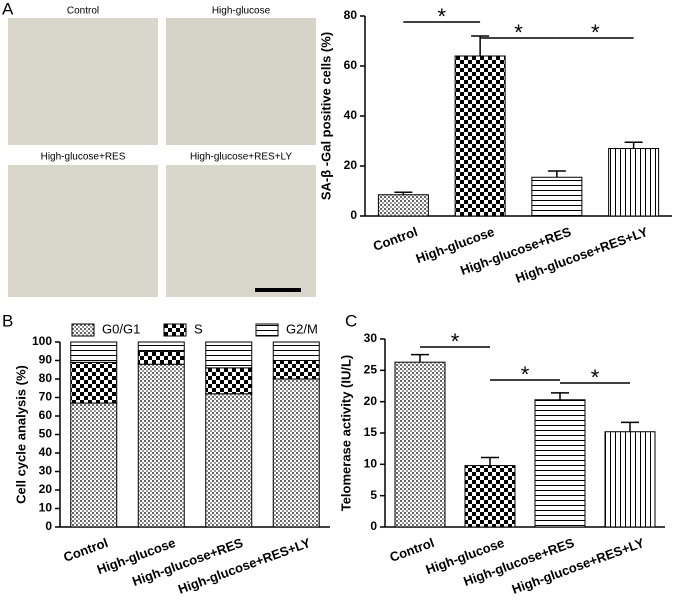 This screenshot has height=607, width=685. Describe the element at coordinates (83, 11) in the screenshot. I see `image-label: Control` at that location.